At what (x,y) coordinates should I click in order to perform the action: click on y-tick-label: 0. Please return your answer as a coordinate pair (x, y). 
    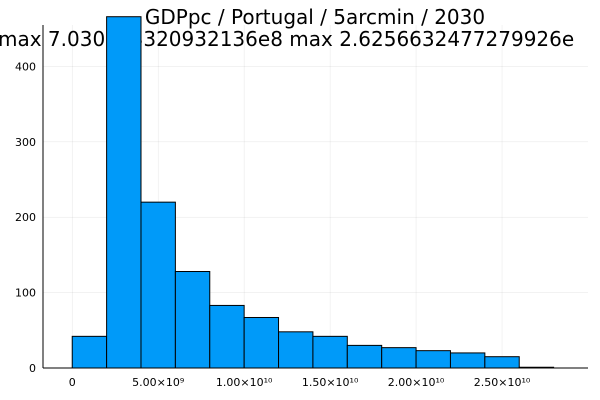
    Looking at the image, I should click on (32, 368).